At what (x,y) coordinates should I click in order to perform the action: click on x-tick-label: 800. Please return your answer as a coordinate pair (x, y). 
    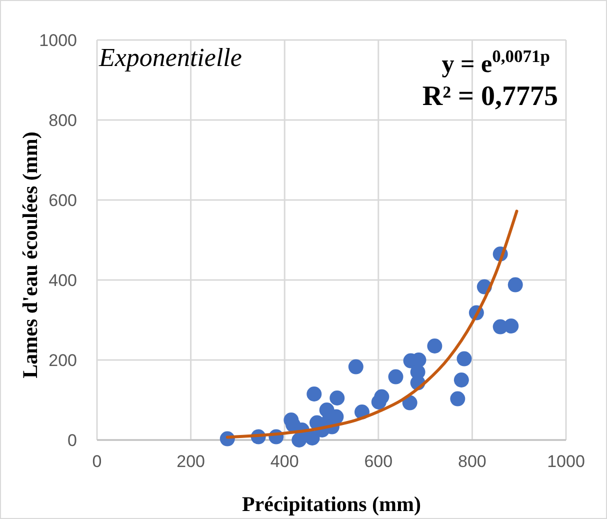
    Looking at the image, I should click on (472, 461).